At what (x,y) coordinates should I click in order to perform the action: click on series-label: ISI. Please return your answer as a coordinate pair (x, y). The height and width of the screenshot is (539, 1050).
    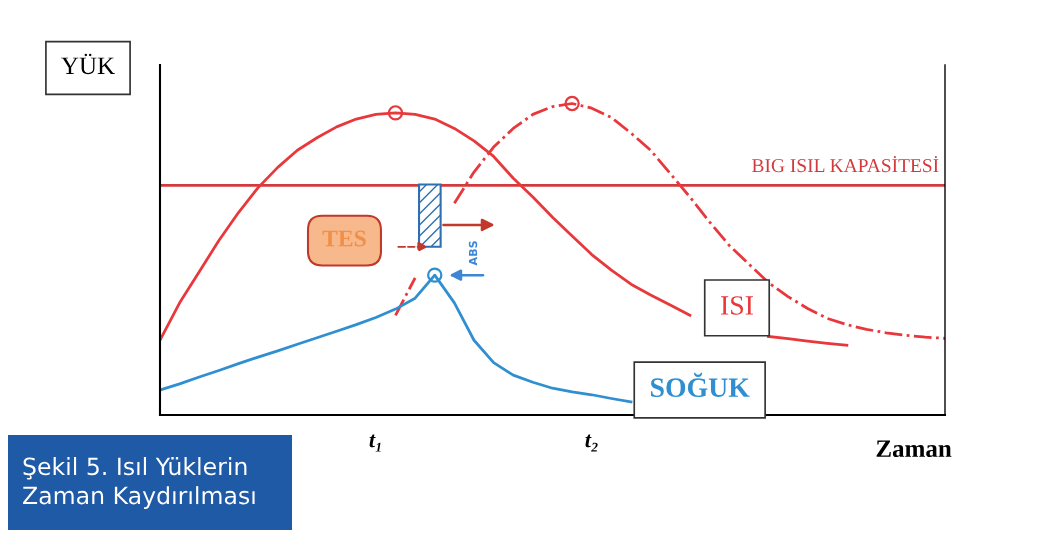
    Looking at the image, I should click on (737, 305).